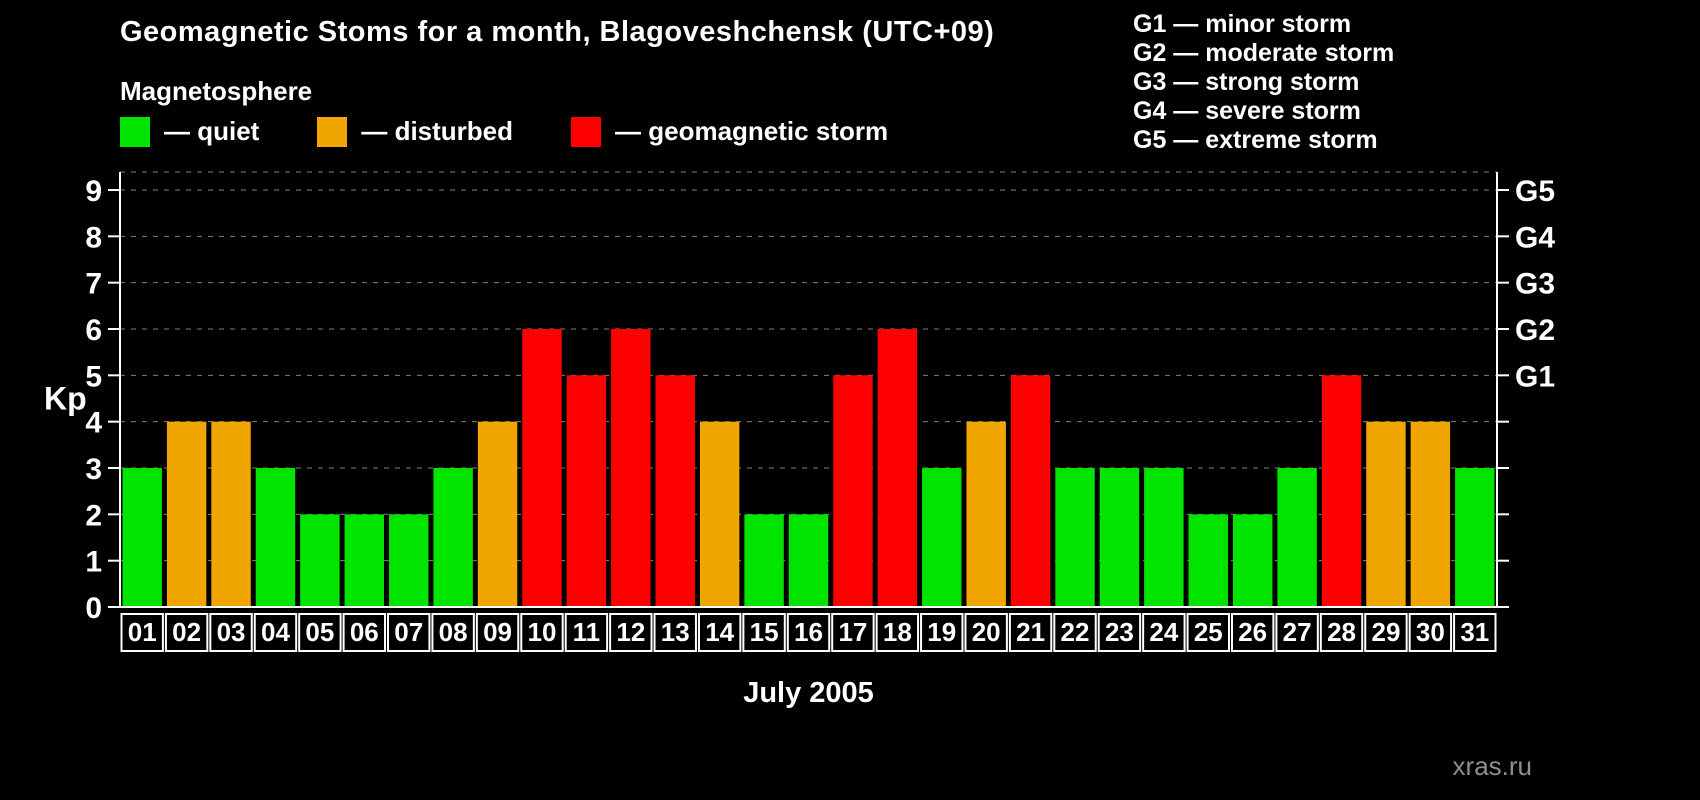 The height and width of the screenshot is (800, 1700). What do you see at coordinates (1264, 53) in the screenshot?
I see `g-scale-line-g2: G2 — moderate storm` at bounding box center [1264, 53].